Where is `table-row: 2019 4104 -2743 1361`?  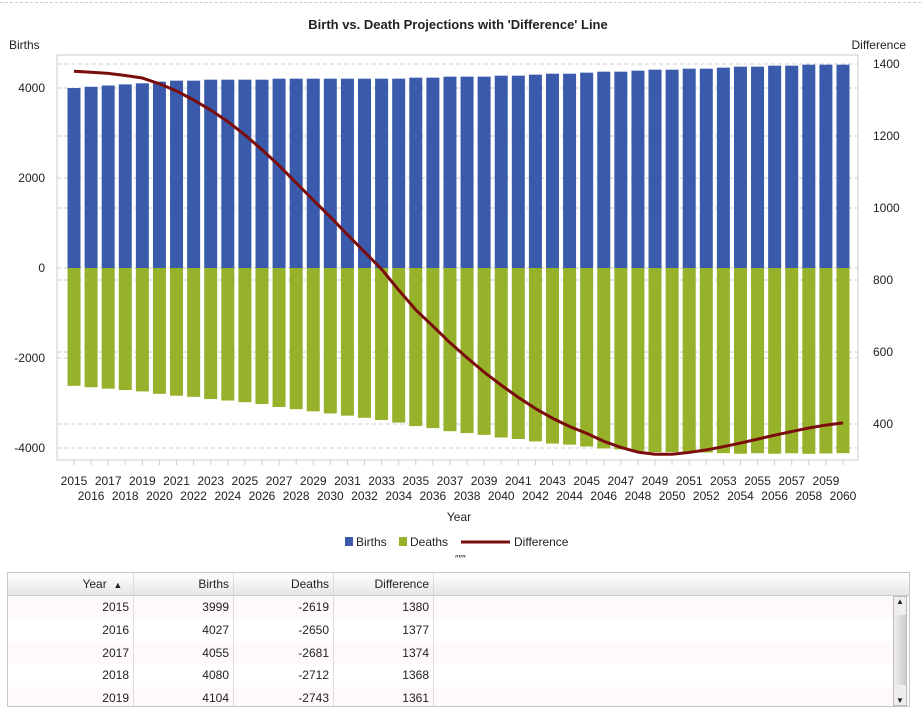 table-row: 2019 4104 -2743 1361 is located at coordinates (458, 696).